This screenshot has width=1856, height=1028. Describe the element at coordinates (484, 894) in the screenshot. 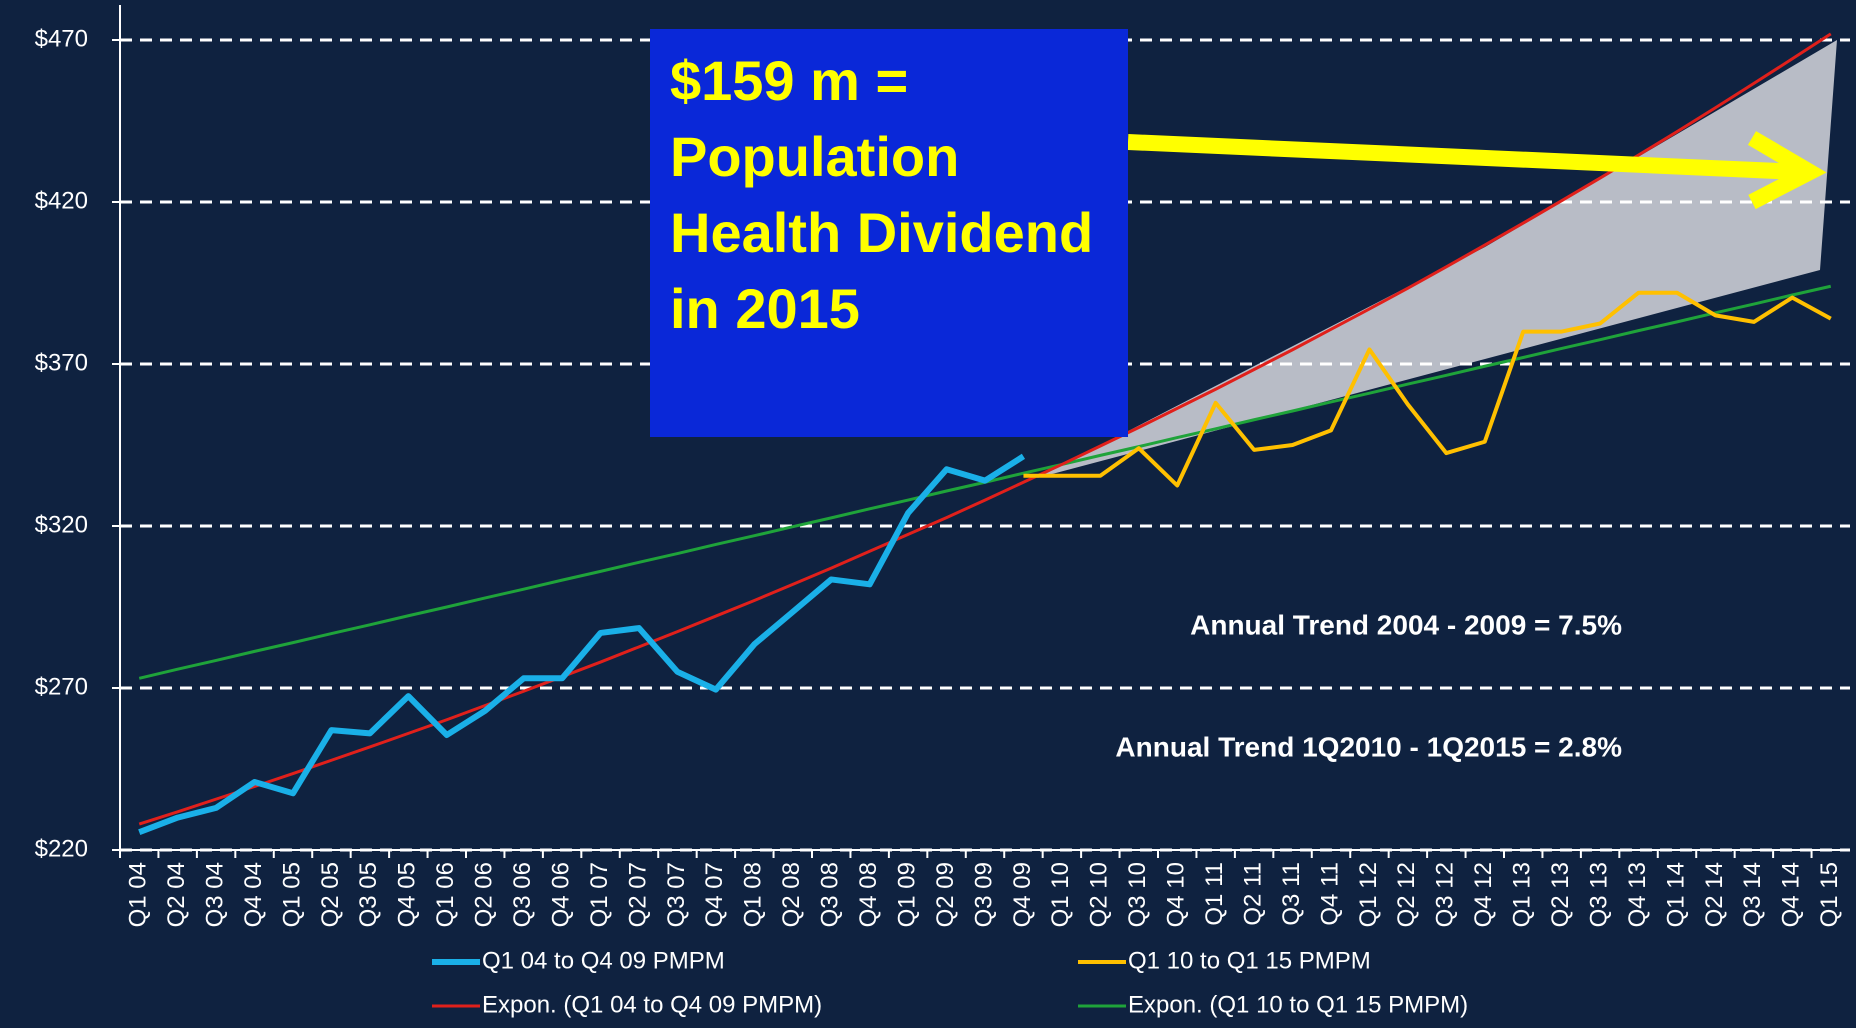

I see `x-tick-label: Q2 06` at that location.